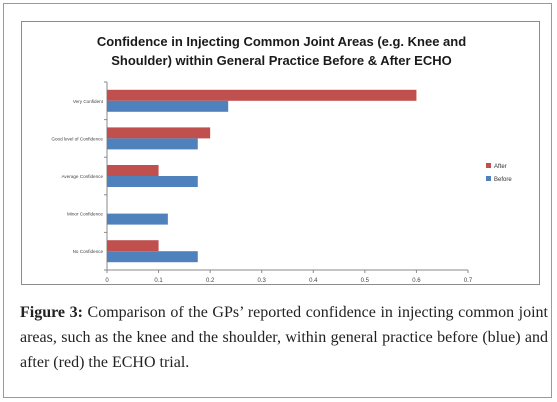 The width and height of the screenshot is (557, 402). Describe the element at coordinates (488, 165) in the screenshot. I see `legend-swatch-after` at that location.